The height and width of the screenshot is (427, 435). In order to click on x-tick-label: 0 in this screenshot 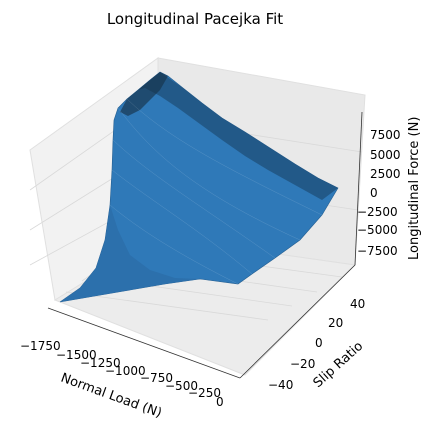, I will do `click(220, 402)`.